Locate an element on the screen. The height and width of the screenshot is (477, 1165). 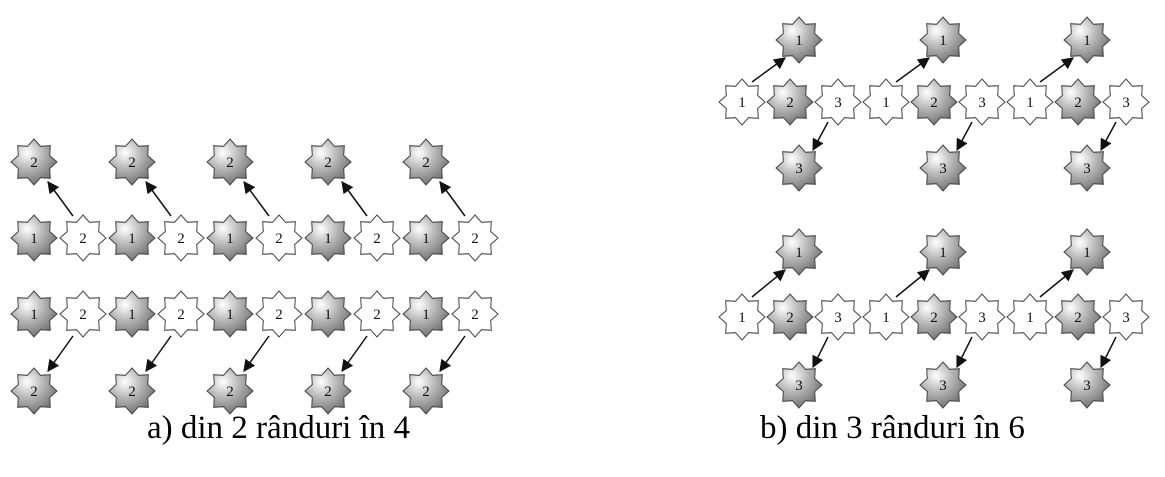
filled-star: 3 is located at coordinates (1087, 168).